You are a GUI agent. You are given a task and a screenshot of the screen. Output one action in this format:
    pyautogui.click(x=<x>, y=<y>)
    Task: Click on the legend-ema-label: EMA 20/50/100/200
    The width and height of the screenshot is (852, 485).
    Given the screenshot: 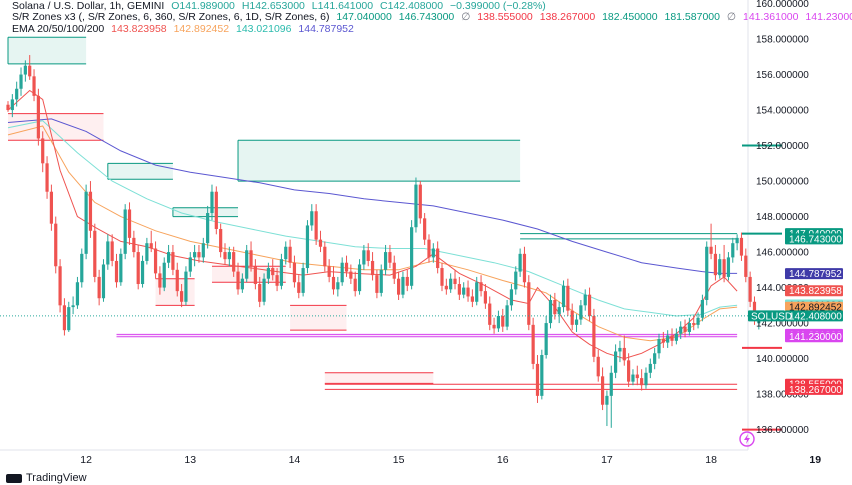 What is the action you would take?
    pyautogui.click(x=58, y=29)
    